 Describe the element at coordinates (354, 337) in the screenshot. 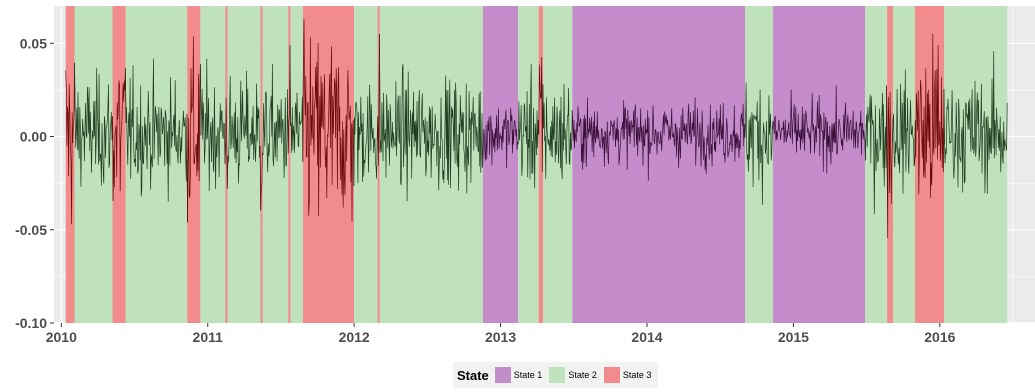

I see `x-tick-label-2: 2012` at that location.